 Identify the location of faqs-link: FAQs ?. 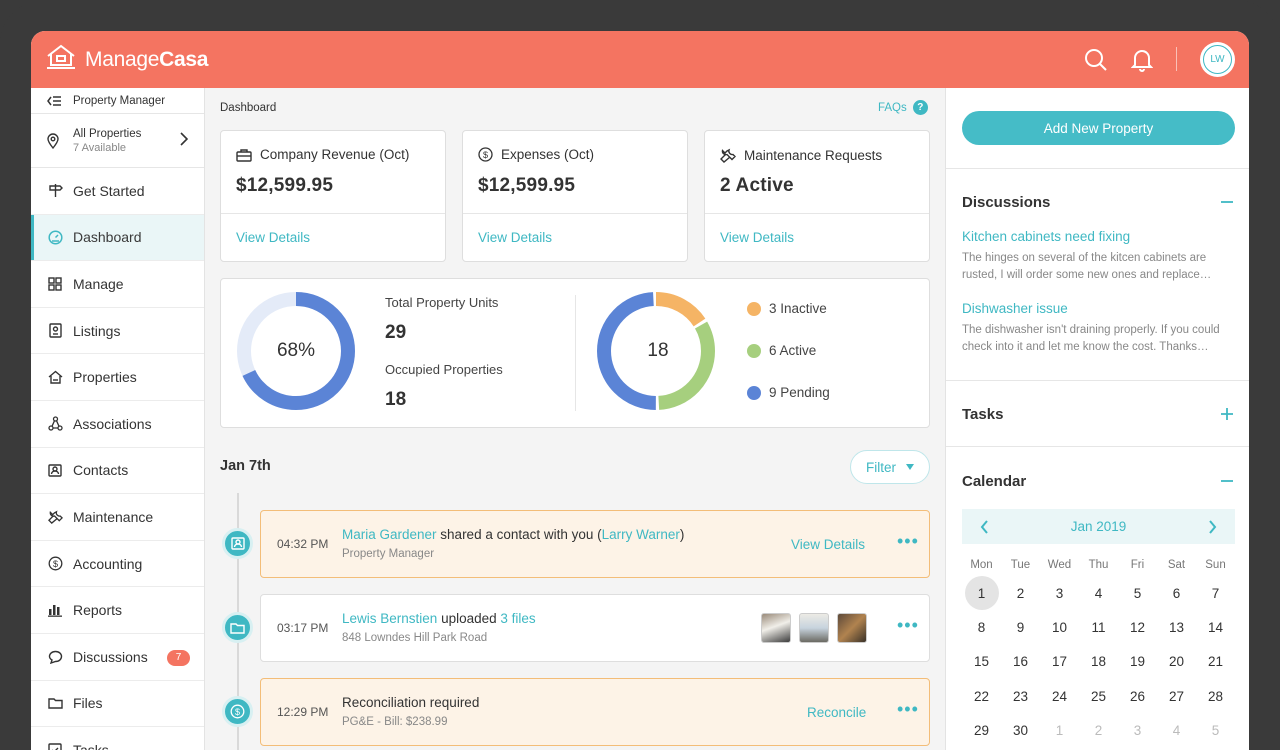
(903, 107).